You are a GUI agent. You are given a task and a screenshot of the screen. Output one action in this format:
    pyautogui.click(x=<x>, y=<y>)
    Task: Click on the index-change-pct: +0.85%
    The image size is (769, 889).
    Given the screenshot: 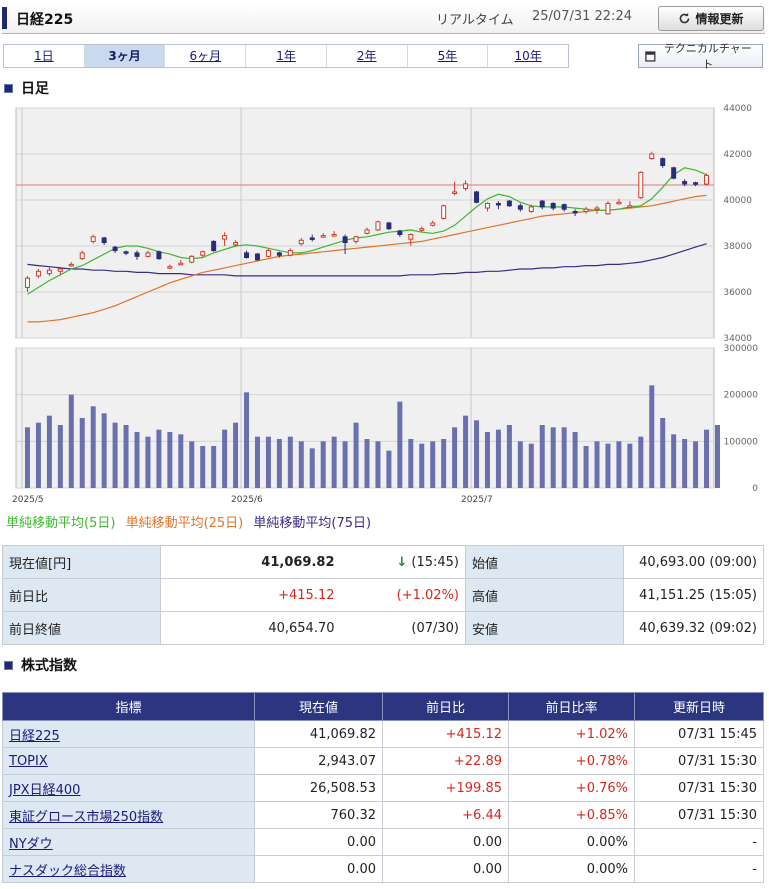 What is the action you would take?
    pyautogui.click(x=571, y=815)
    